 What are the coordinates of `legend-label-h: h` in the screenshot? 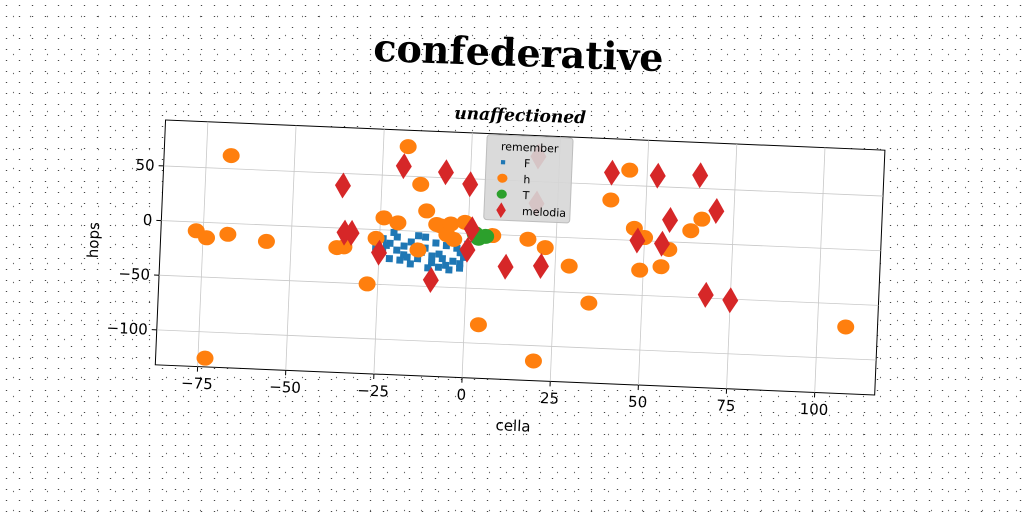 It's located at (527, 179).